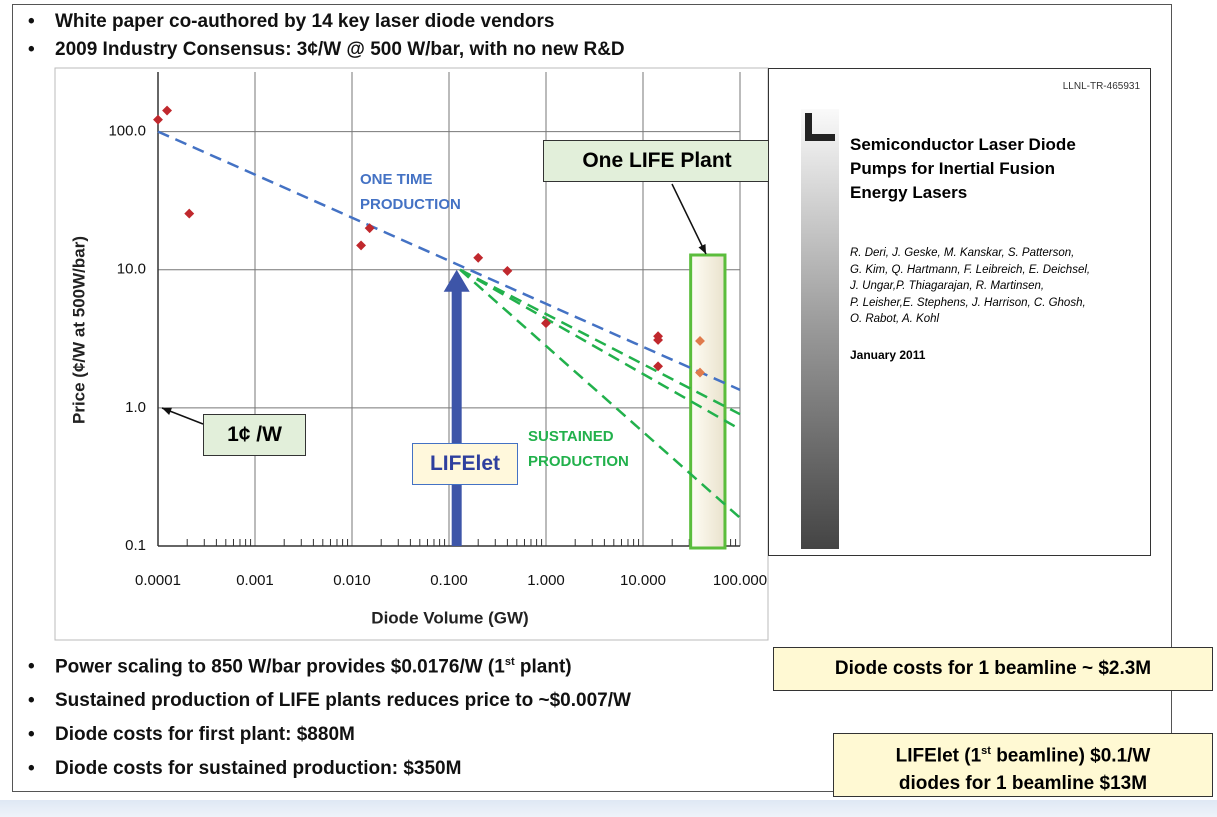  I want to click on text: beamline) $0.1/W, so click(1070, 756).